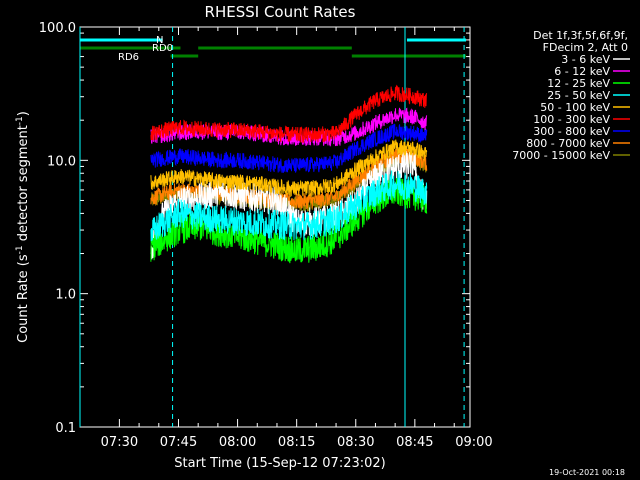 This screenshot has width=640, height=480. Describe the element at coordinates (587, 472) in the screenshot. I see `timestamp: 19-Oct-2021 00:18` at that location.